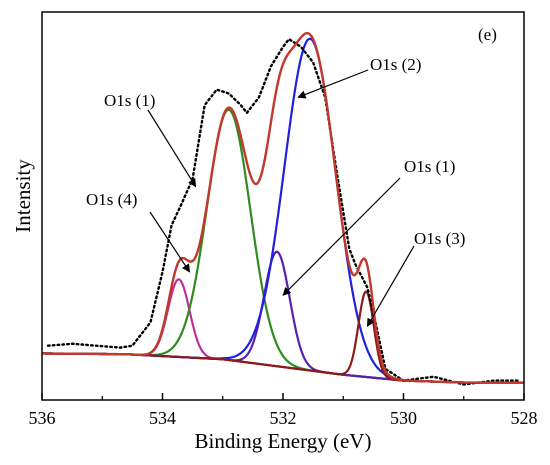 This screenshot has width=550, height=465. What do you see at coordinates (283, 418) in the screenshot?
I see `x-tick-label: 532` at bounding box center [283, 418].